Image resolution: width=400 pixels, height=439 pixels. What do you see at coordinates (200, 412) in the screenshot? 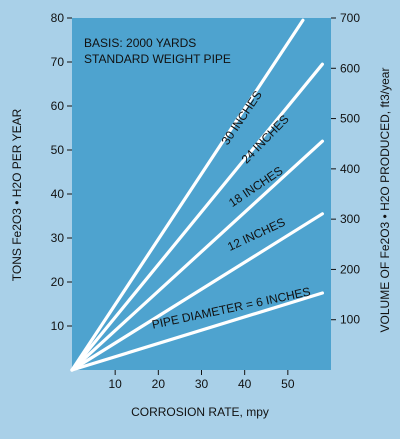
I see `x-axis-label: CORROSION RATE, mpy` at bounding box center [200, 412].